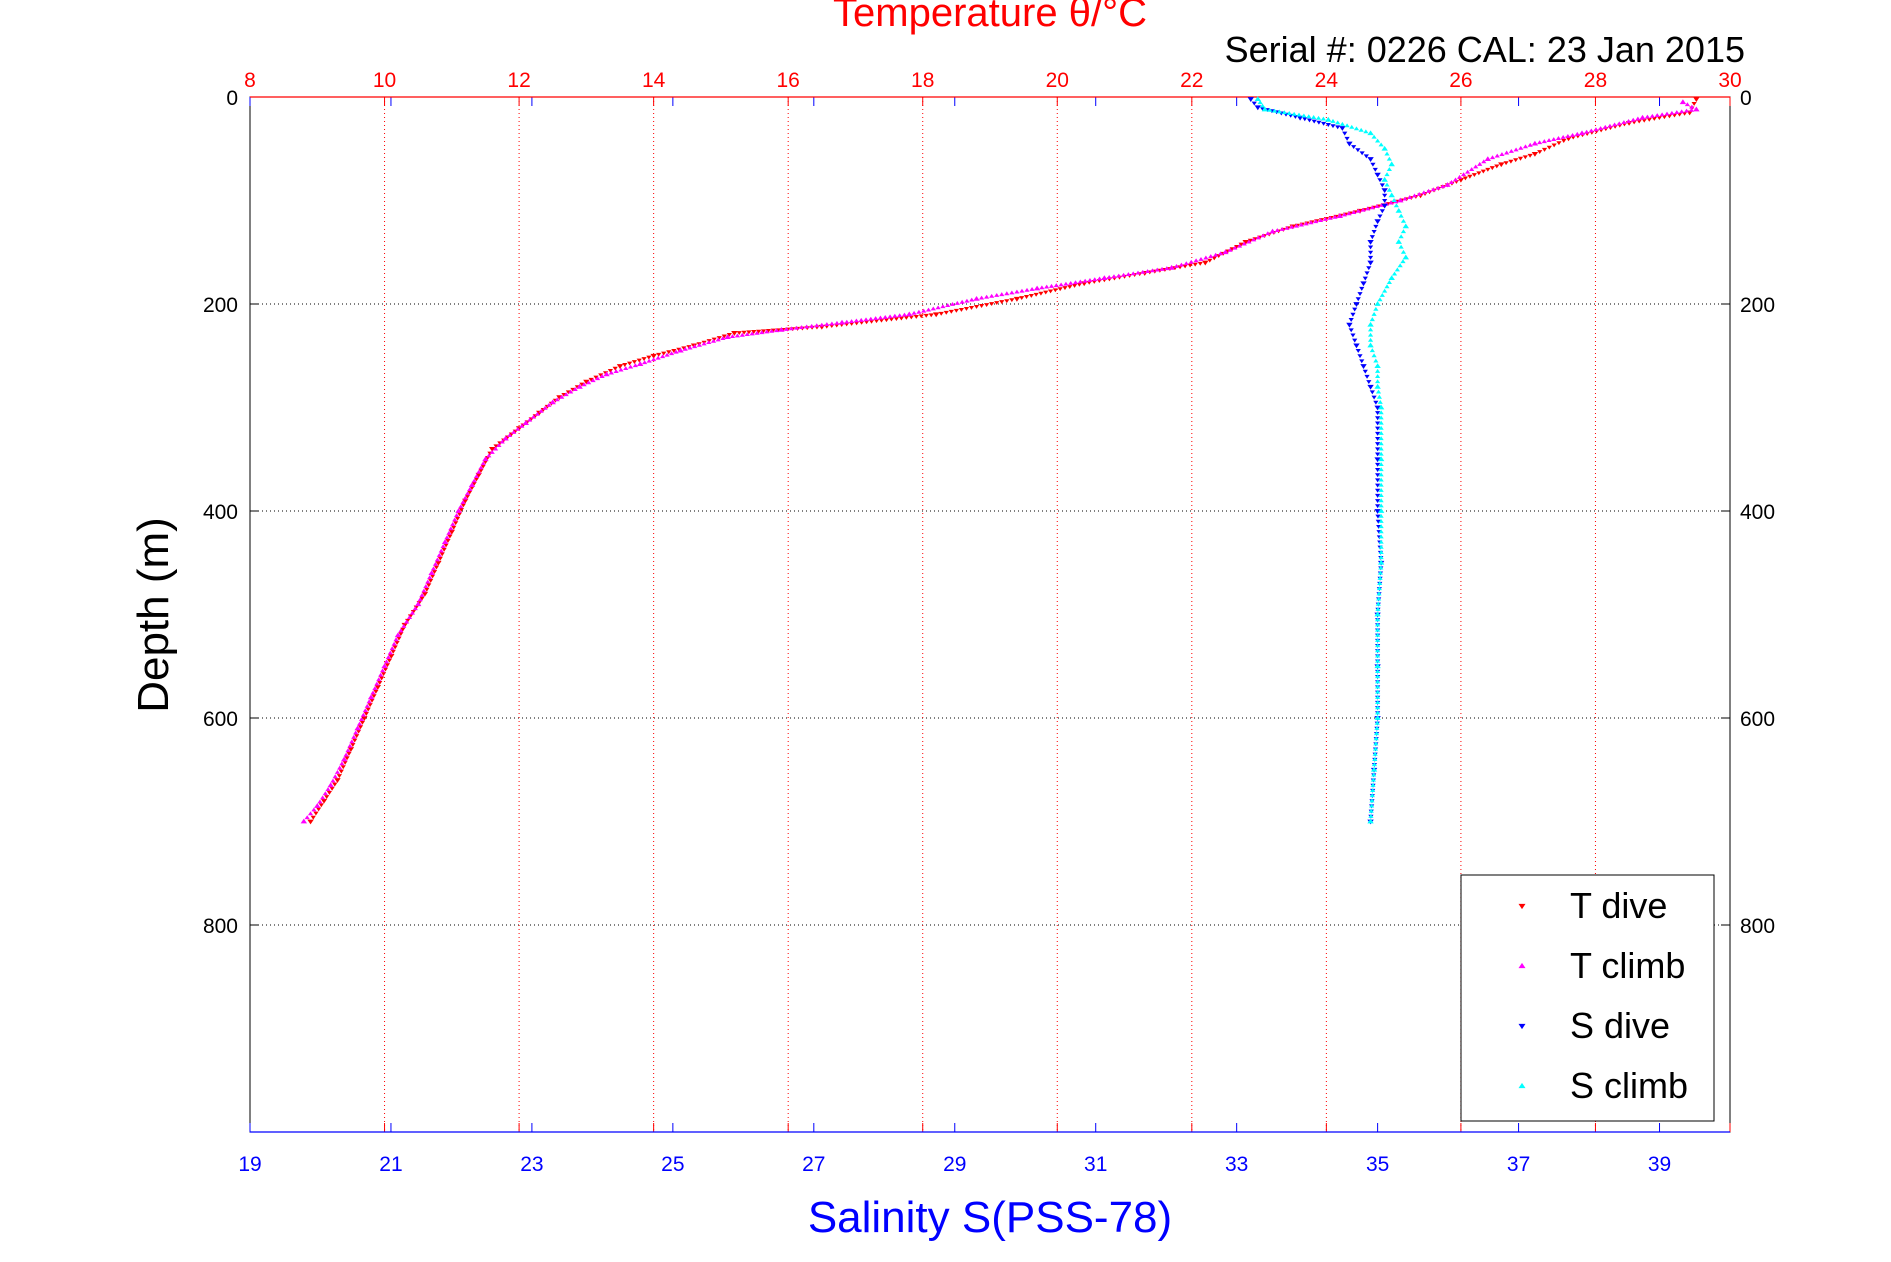  Describe the element at coordinates (1595, 80) in the screenshot. I see `x-top-tick-label: 28` at that location.